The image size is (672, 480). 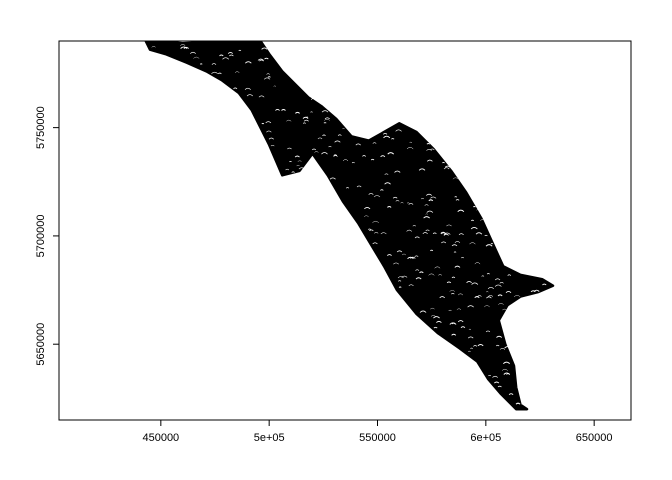 I want to click on x-tick-label: 650000, so click(x=594, y=438).